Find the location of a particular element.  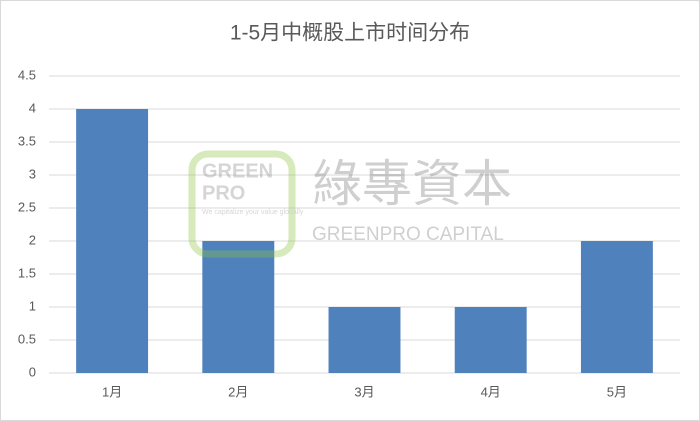

x-tick-label: 2月 is located at coordinates (238, 391).